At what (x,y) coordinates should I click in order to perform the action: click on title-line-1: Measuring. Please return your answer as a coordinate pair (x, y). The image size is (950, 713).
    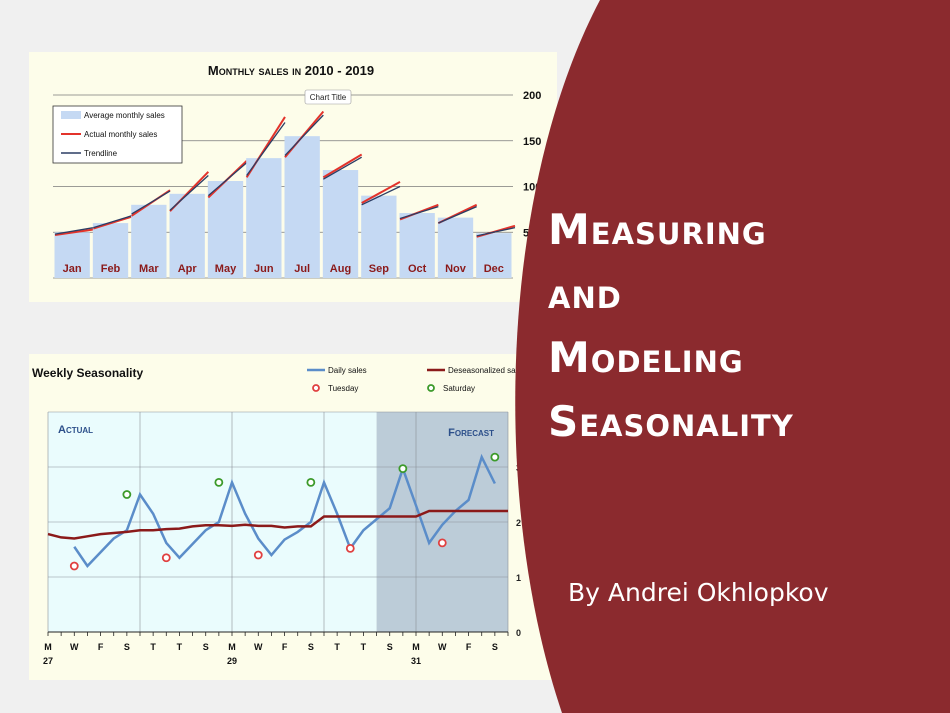
    Looking at the image, I should click on (657, 229).